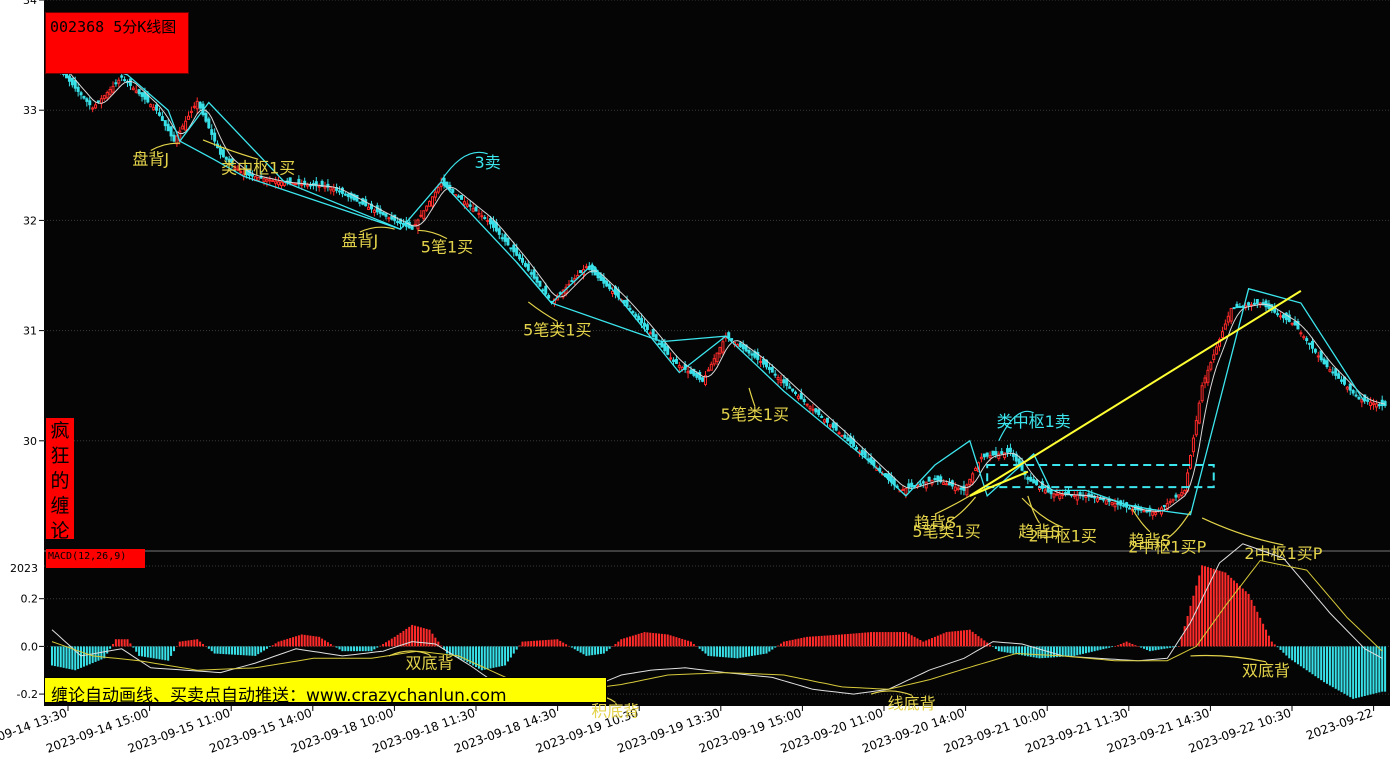 The height and width of the screenshot is (775, 1390). I want to click on signal-label: 5笔类1买, so click(755, 414).